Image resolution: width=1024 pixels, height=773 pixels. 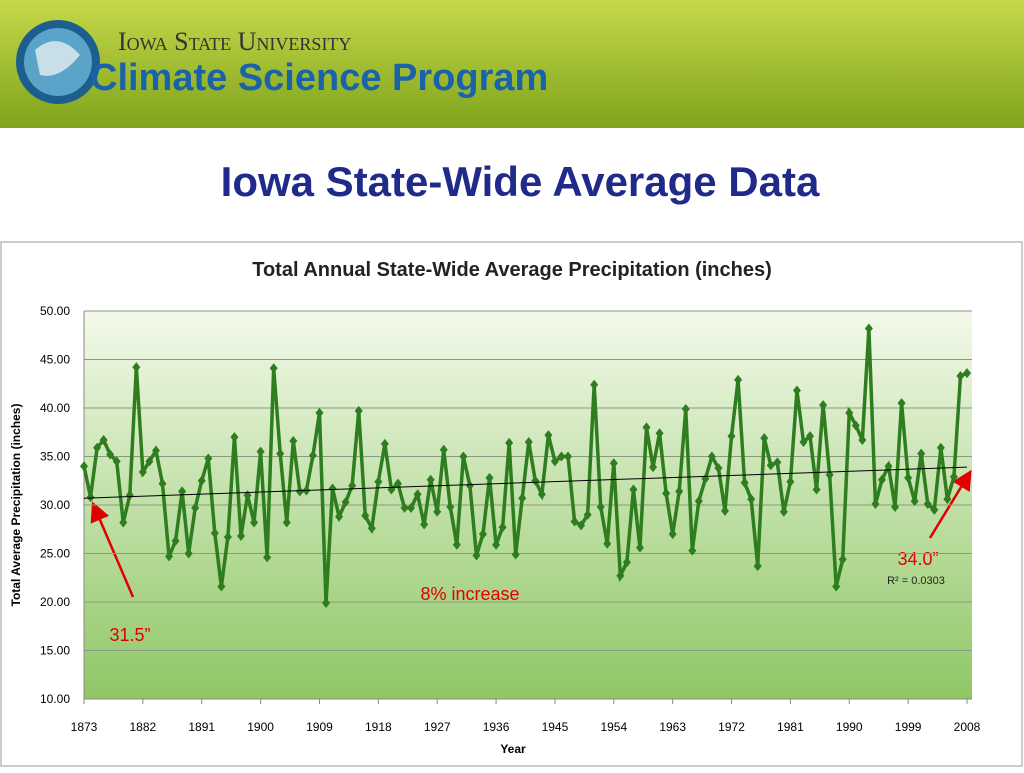 I want to click on x-tick-label: 1909, so click(x=319, y=727).